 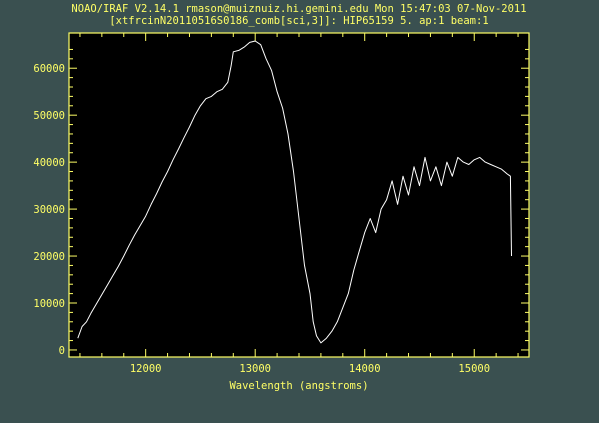 What do you see at coordinates (62, 351) in the screenshot?
I see `y-tick-label: 0` at bounding box center [62, 351].